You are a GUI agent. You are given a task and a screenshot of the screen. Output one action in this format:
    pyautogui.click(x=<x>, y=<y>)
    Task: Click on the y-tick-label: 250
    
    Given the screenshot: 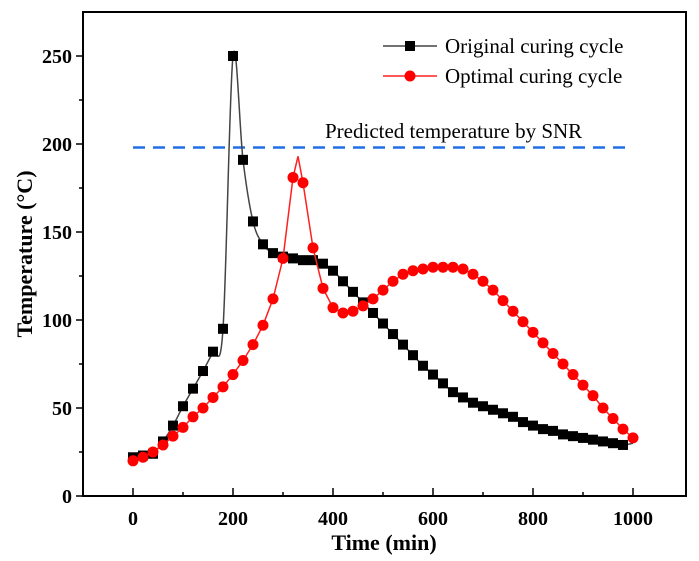 What is the action you would take?
    pyautogui.click(x=57, y=57)
    